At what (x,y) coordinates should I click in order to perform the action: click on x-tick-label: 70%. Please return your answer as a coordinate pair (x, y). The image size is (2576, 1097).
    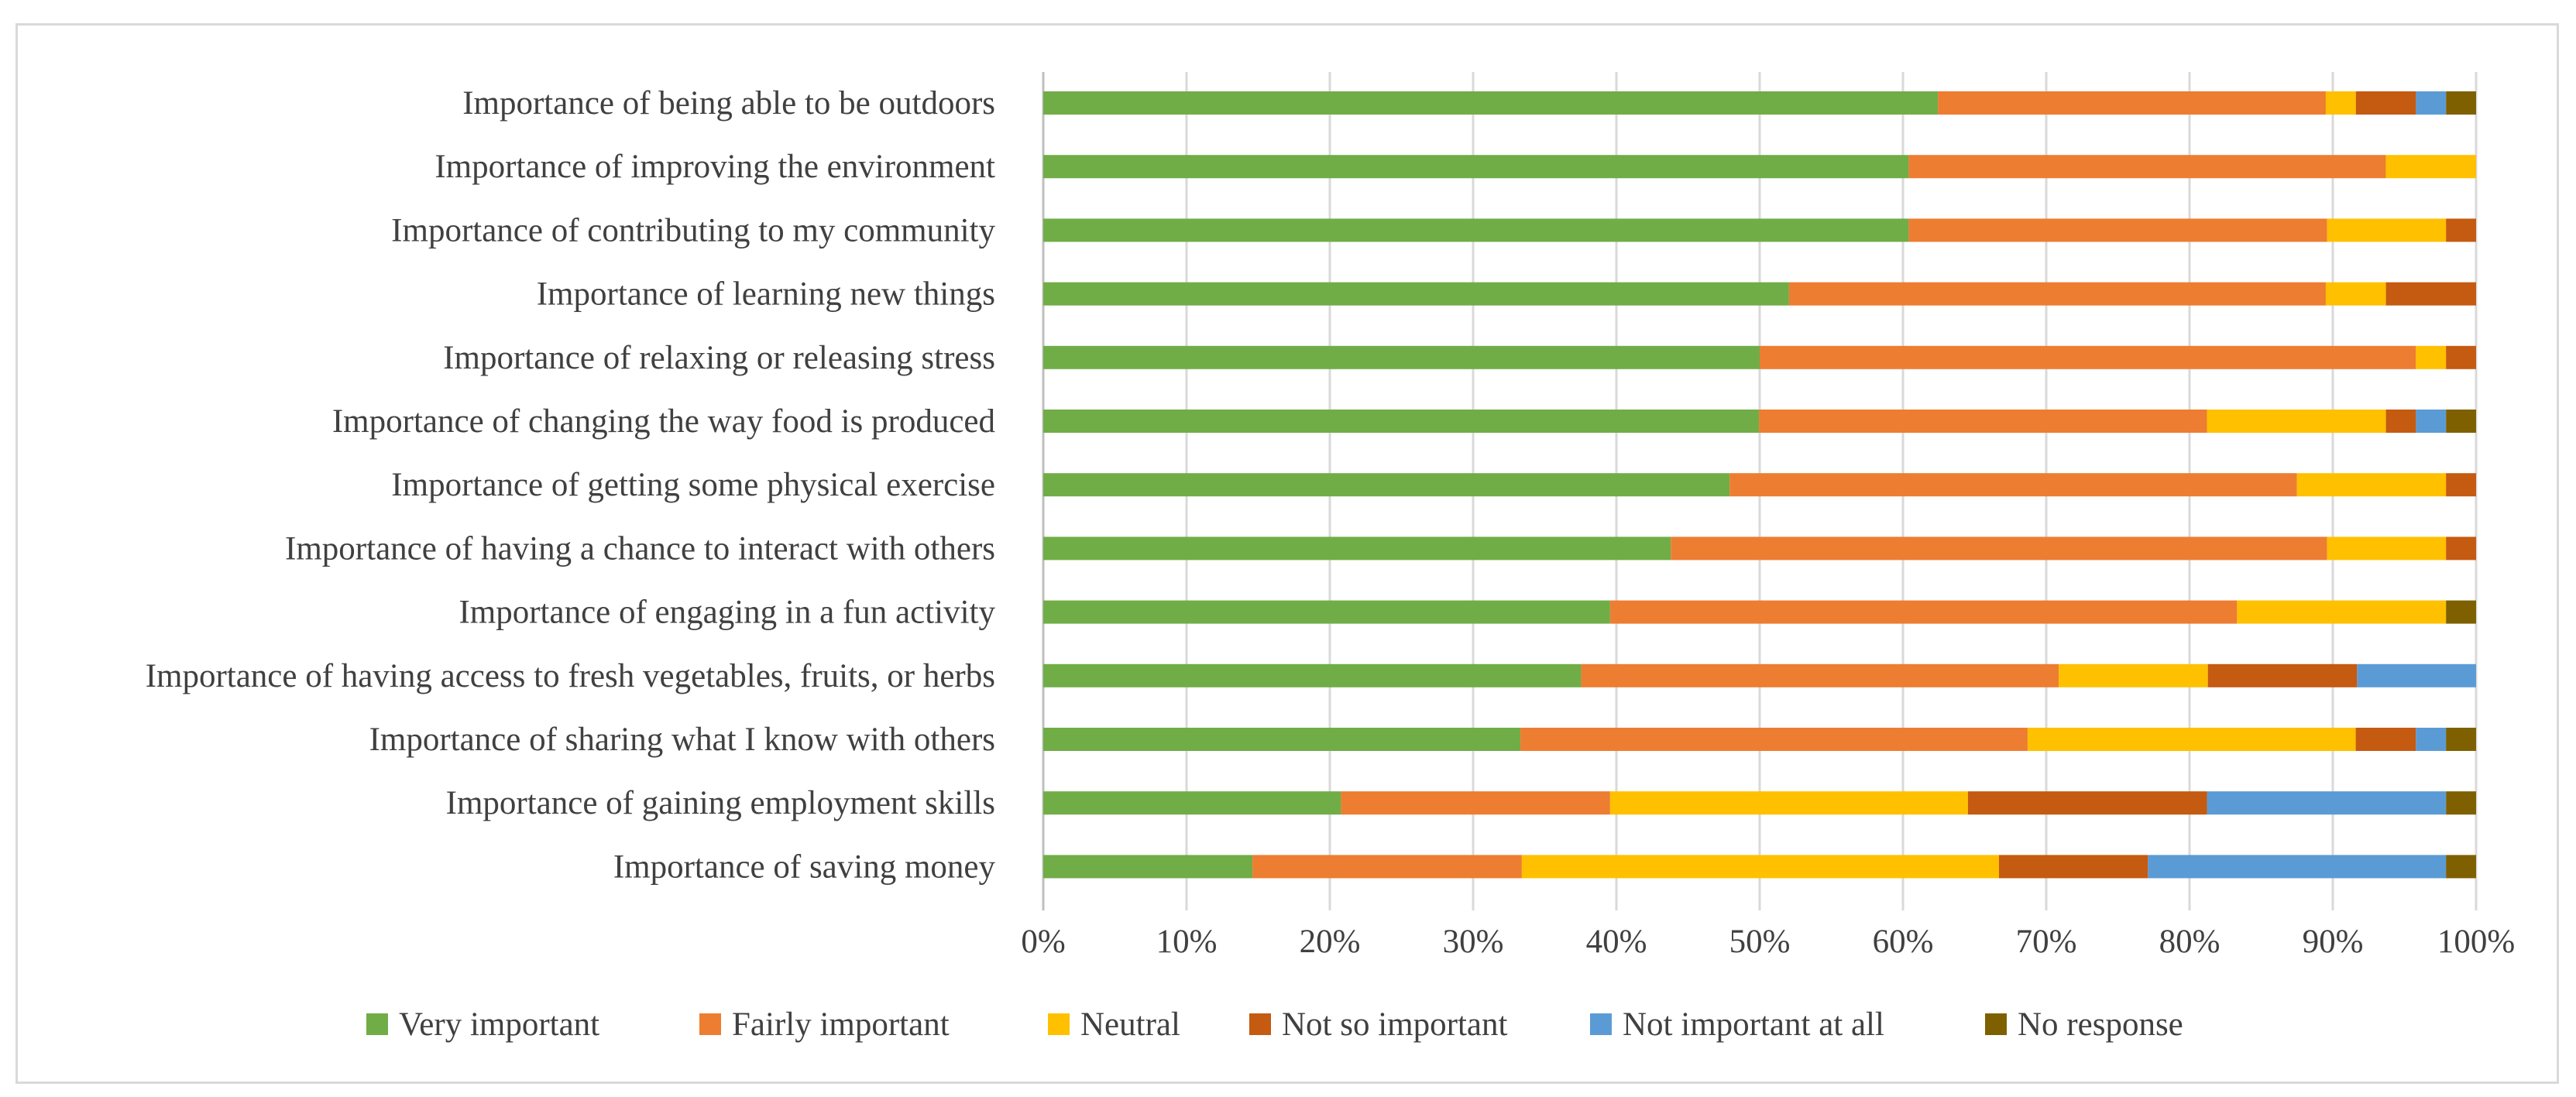
    Looking at the image, I should click on (2046, 942).